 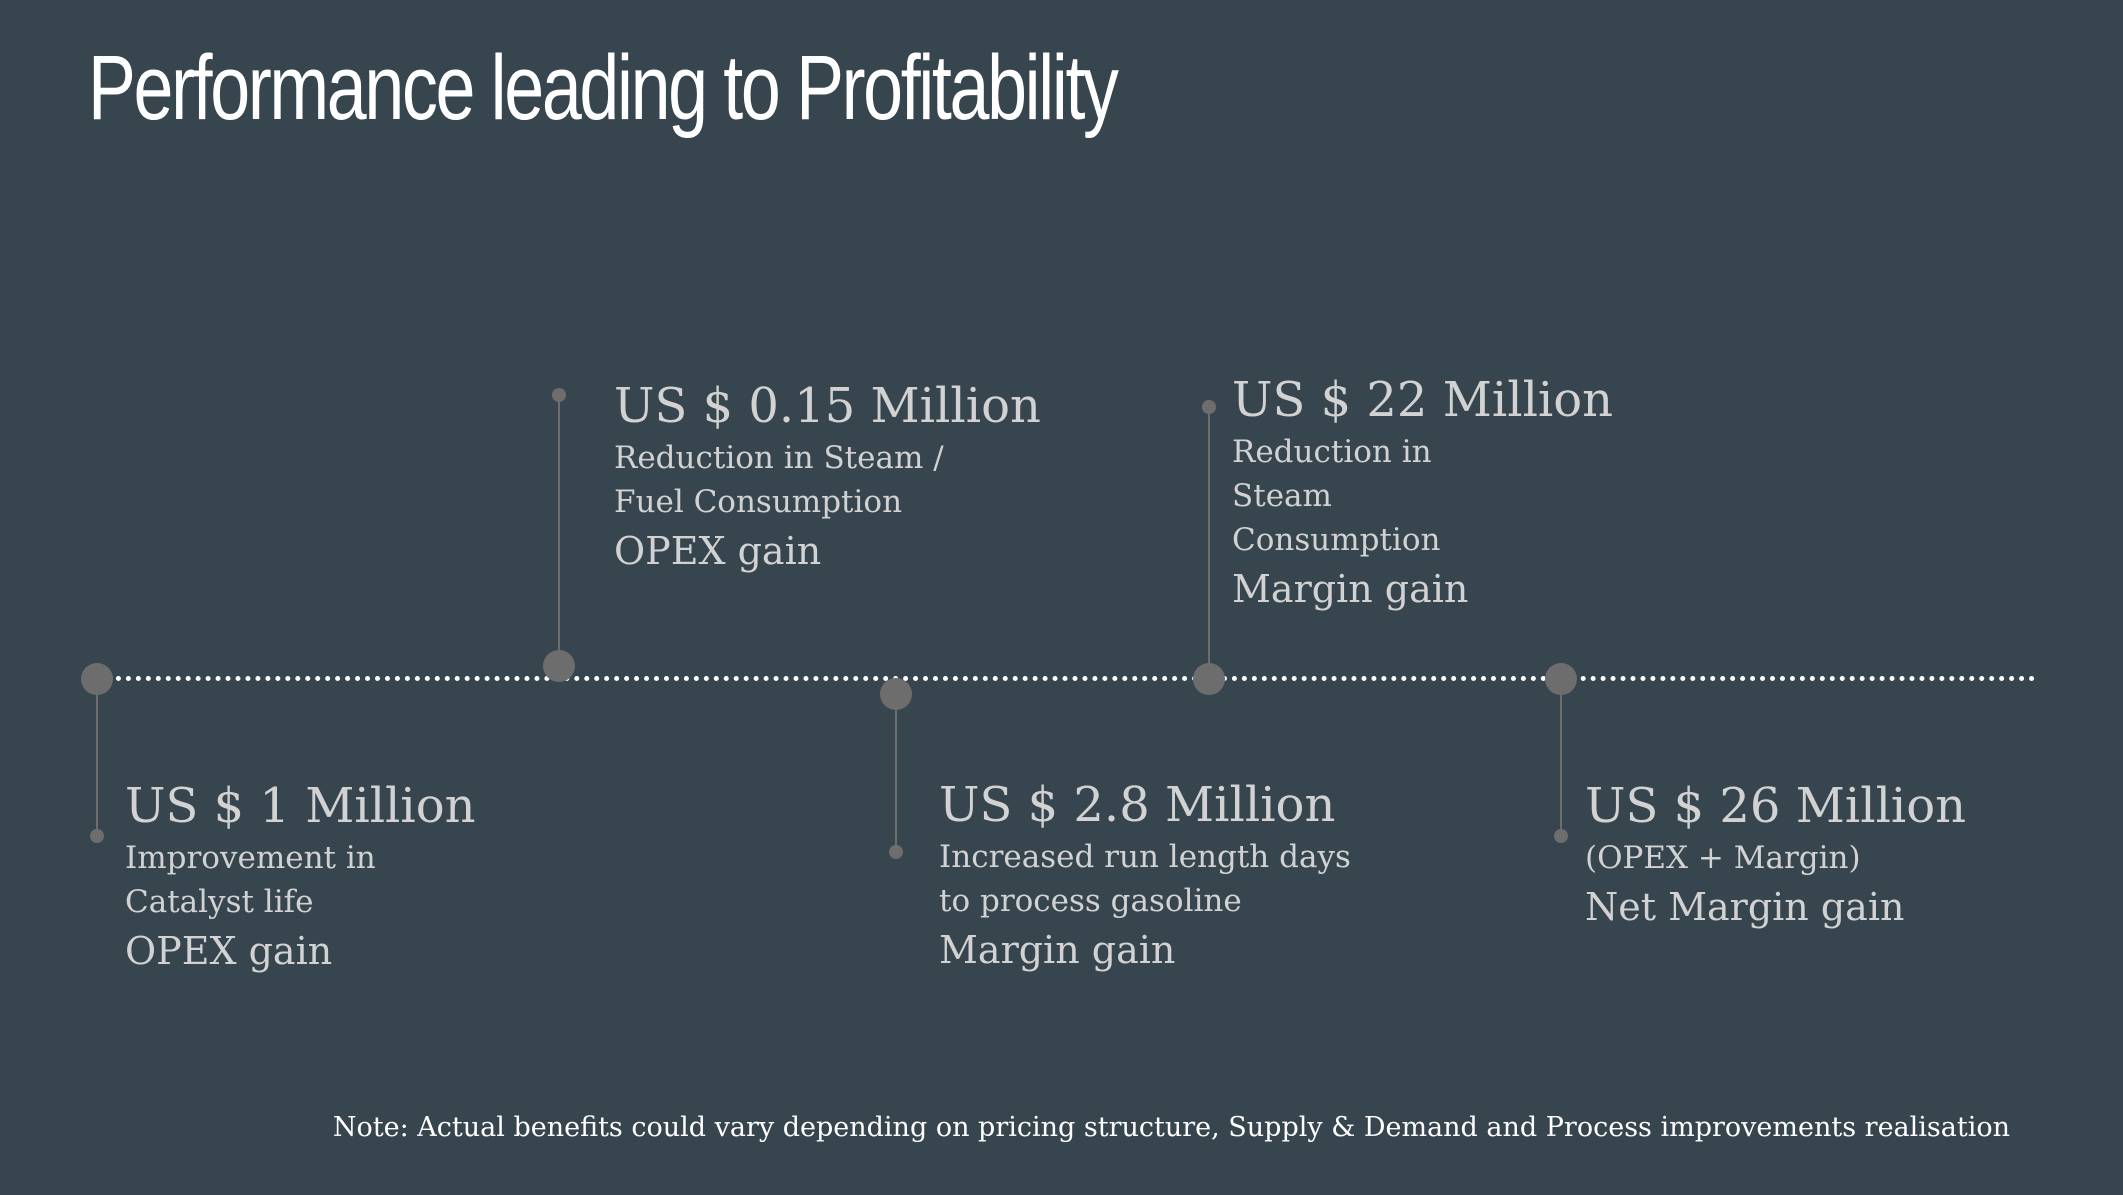 I want to click on milestone-1-gain: OPEX gain, so click(x=229, y=951).